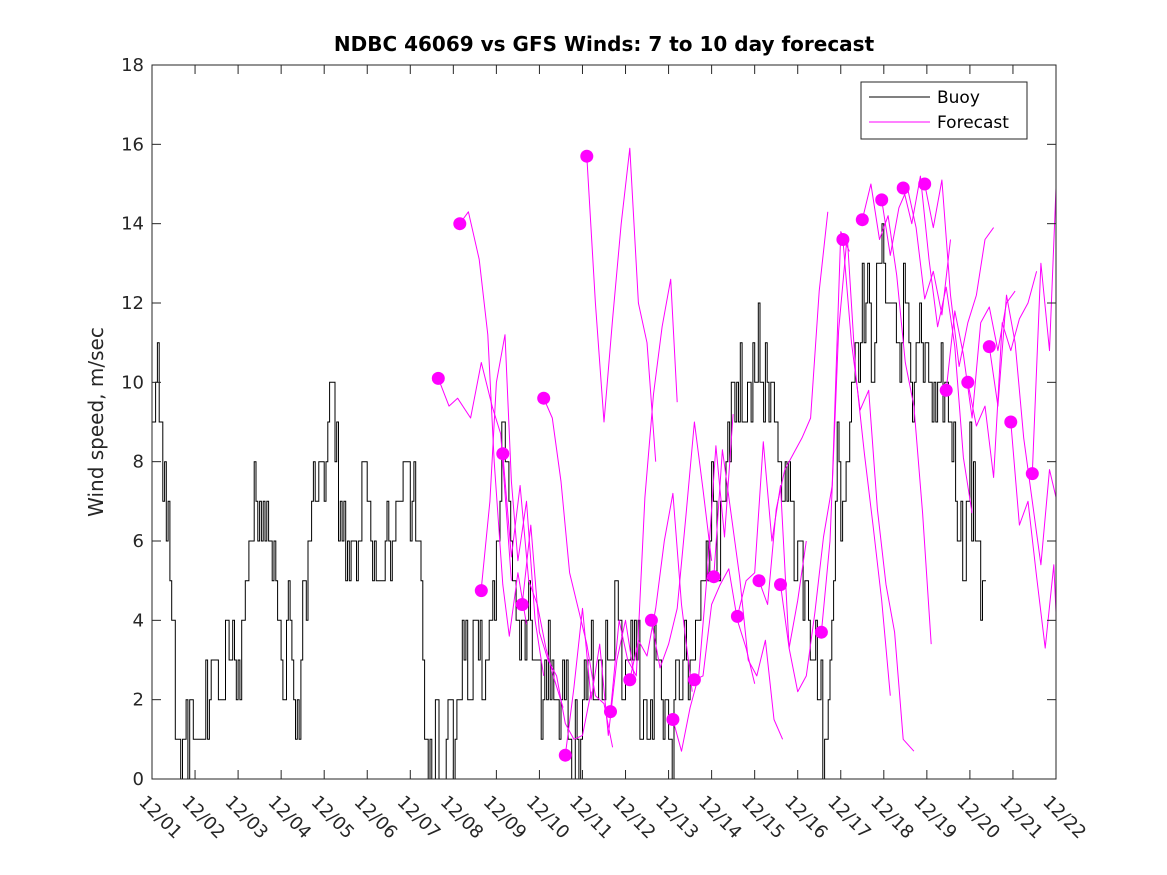 This screenshot has width=1167, height=875. What do you see at coordinates (132, 382) in the screenshot?
I see `y-tick-label: 10` at bounding box center [132, 382].